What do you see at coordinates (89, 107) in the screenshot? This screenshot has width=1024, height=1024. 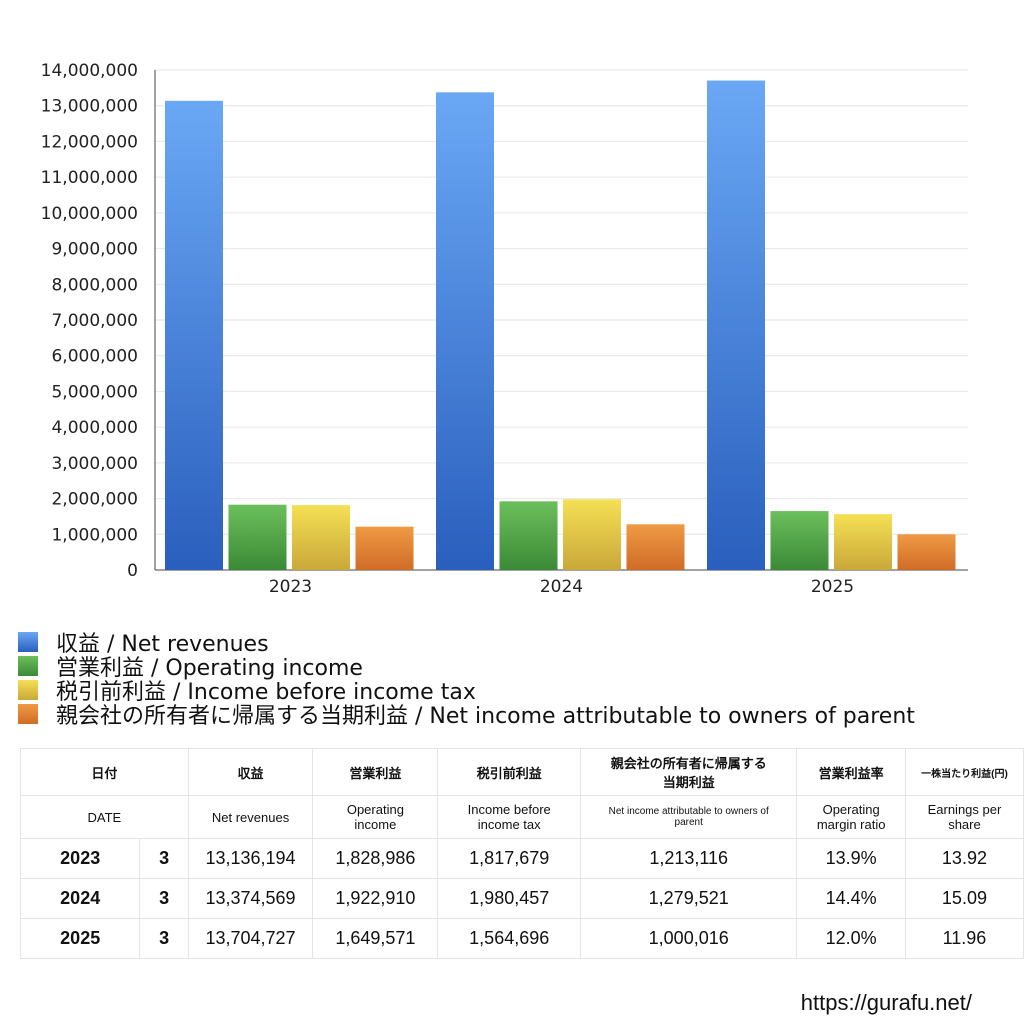 I see `y-tick-label: 13,000,000` at bounding box center [89, 107].